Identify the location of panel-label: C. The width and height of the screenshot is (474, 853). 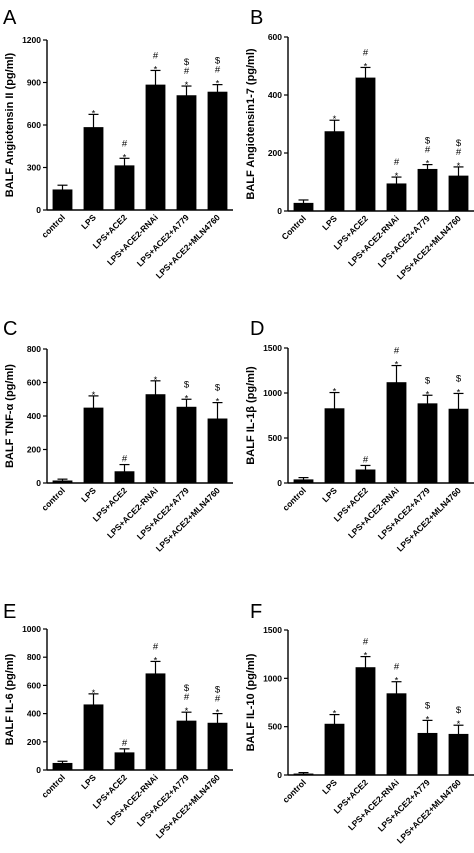
(10, 329).